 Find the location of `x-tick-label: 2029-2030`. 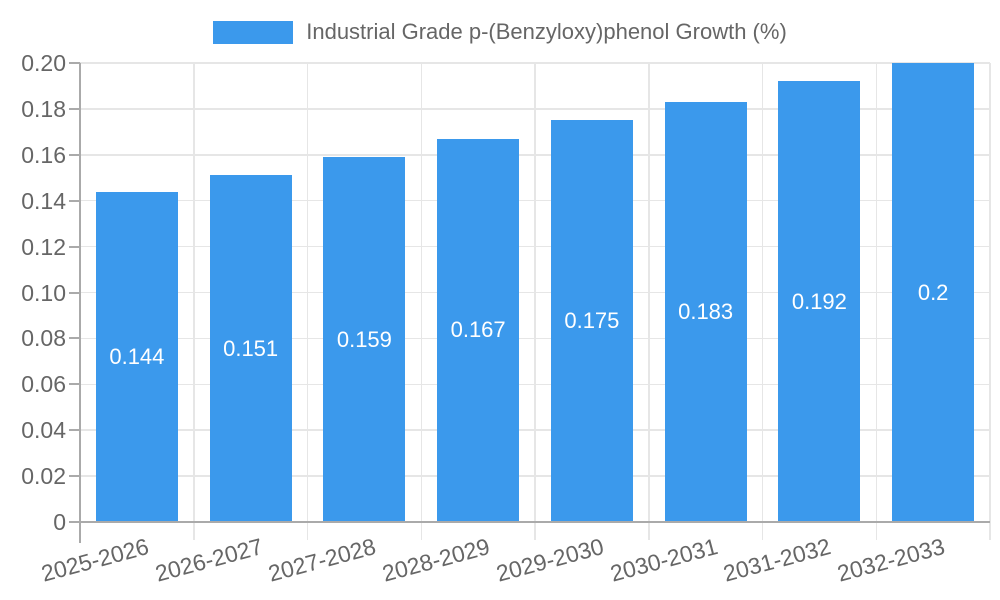

x-tick-label: 2029-2030 is located at coordinates (550, 560).